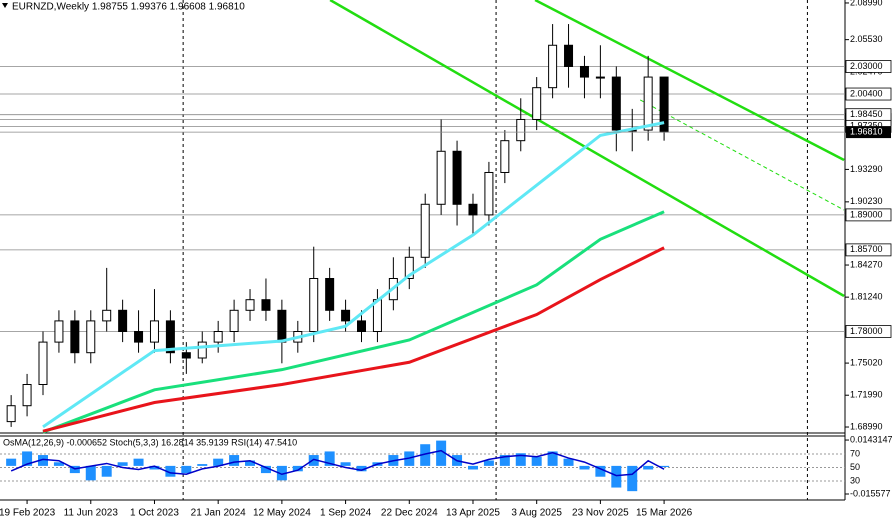 The image size is (892, 523). What do you see at coordinates (868, 132) in the screenshot?
I see `last-price-box` at bounding box center [868, 132].